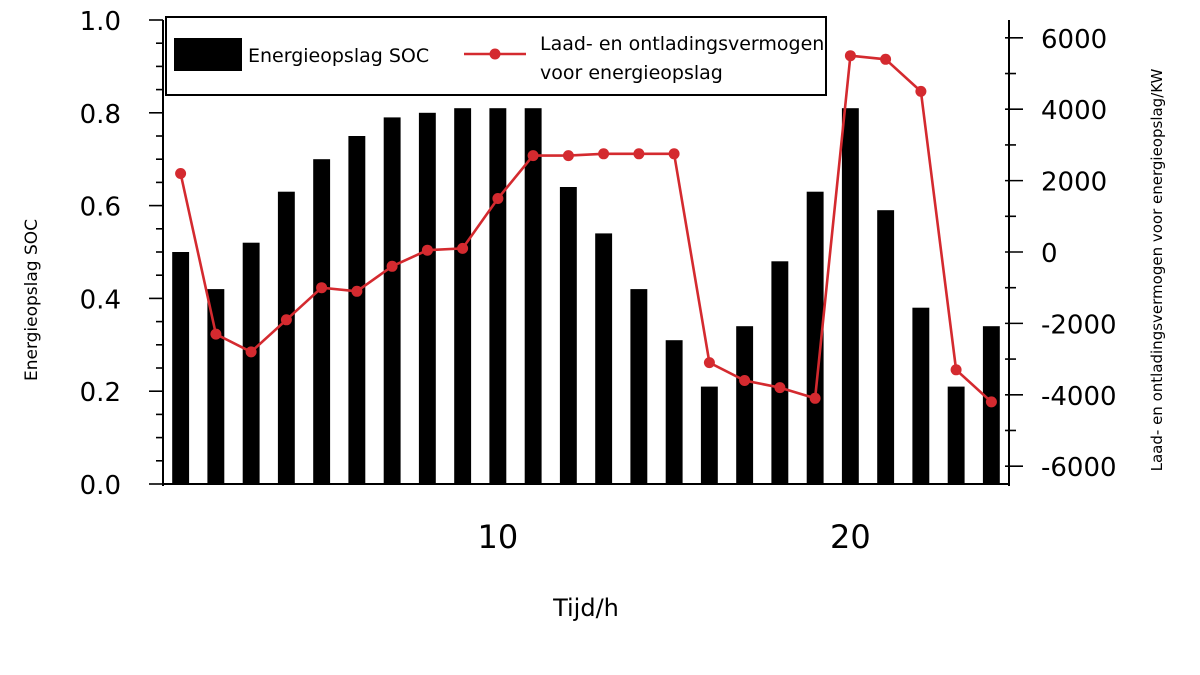  Describe the element at coordinates (850, 537) in the screenshot. I see `x-tick-label: 20` at that location.